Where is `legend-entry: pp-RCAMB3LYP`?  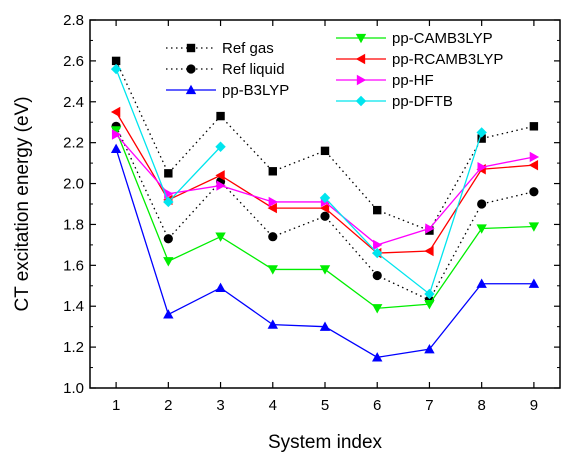
legend-entry: pp-RCAMB3LYP is located at coordinates (419, 59).